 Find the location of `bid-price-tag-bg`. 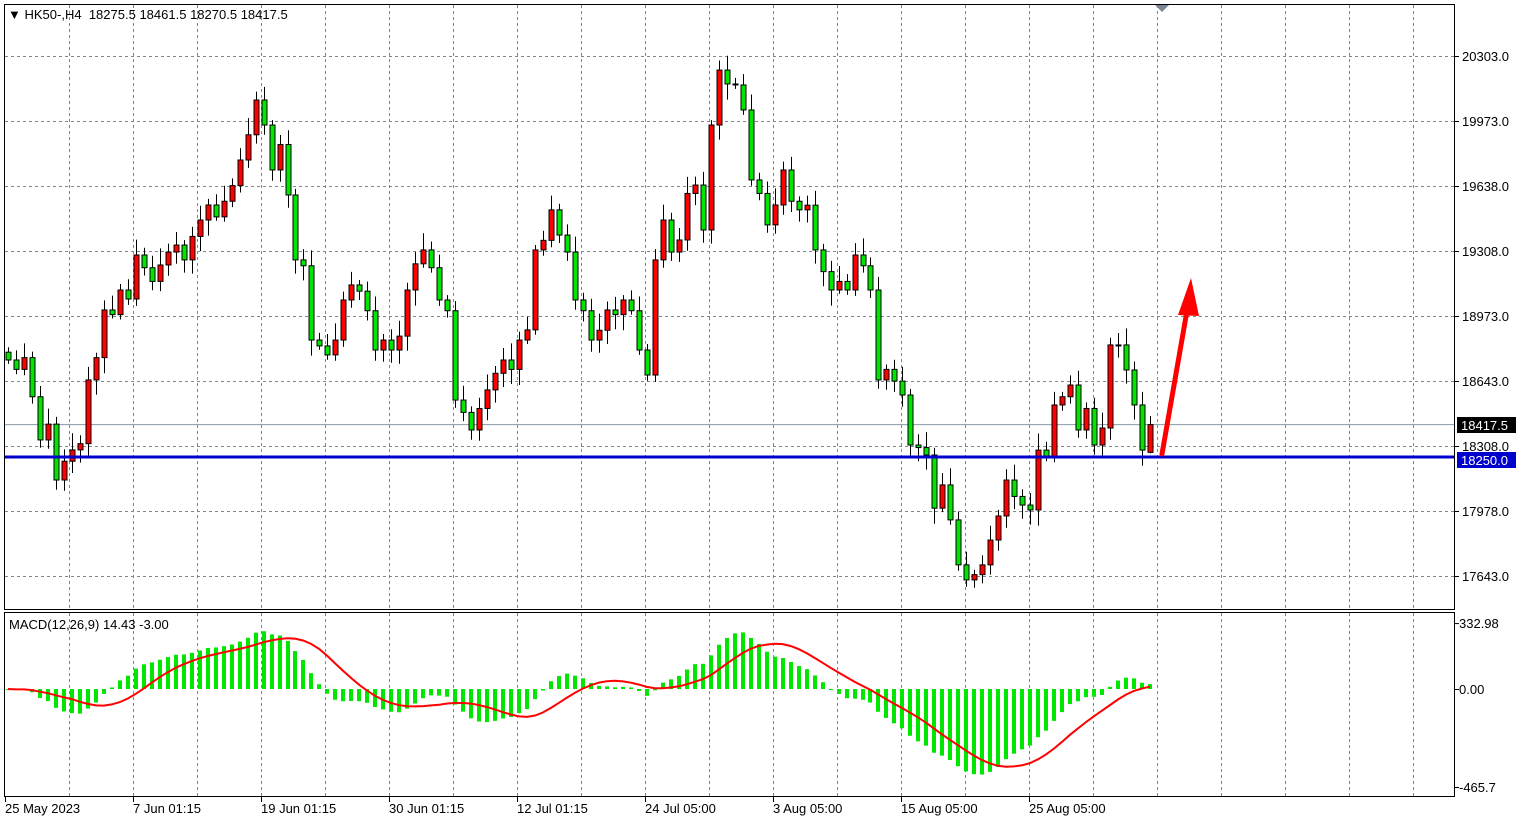

bid-price-tag-bg is located at coordinates (1486, 425).